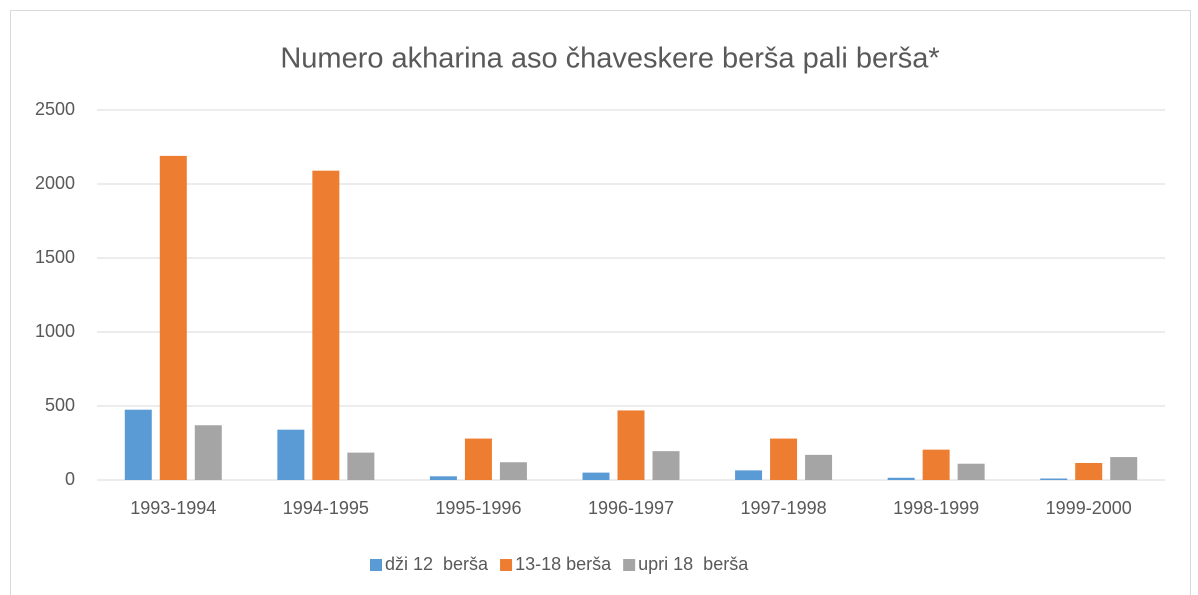  I want to click on x-tick-label: 1999-2000, so click(1089, 508).